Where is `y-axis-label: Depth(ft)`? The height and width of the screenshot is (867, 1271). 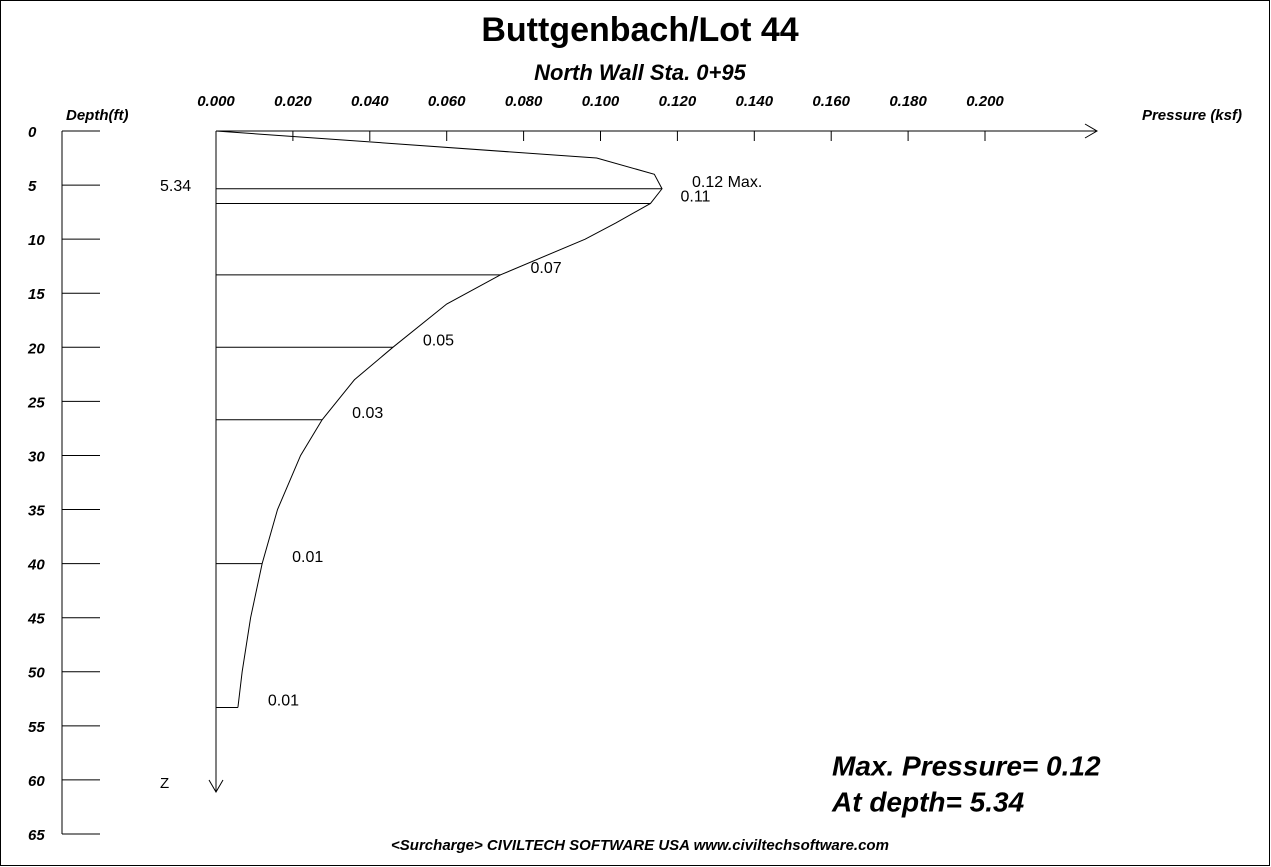 y-axis-label: Depth(ft) is located at coordinates (97, 115).